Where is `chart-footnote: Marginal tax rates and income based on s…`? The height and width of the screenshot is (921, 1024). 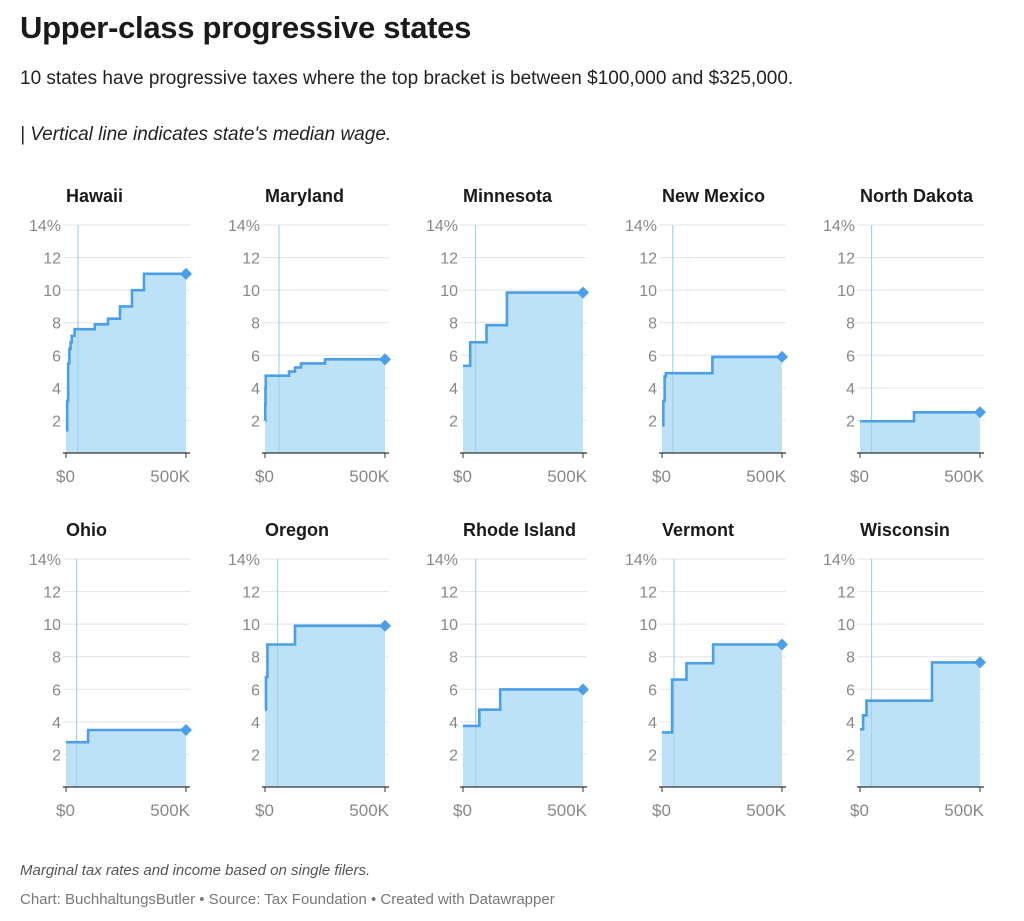
chart-footnote: Marginal tax rates and income based on s… is located at coordinates (195, 870).